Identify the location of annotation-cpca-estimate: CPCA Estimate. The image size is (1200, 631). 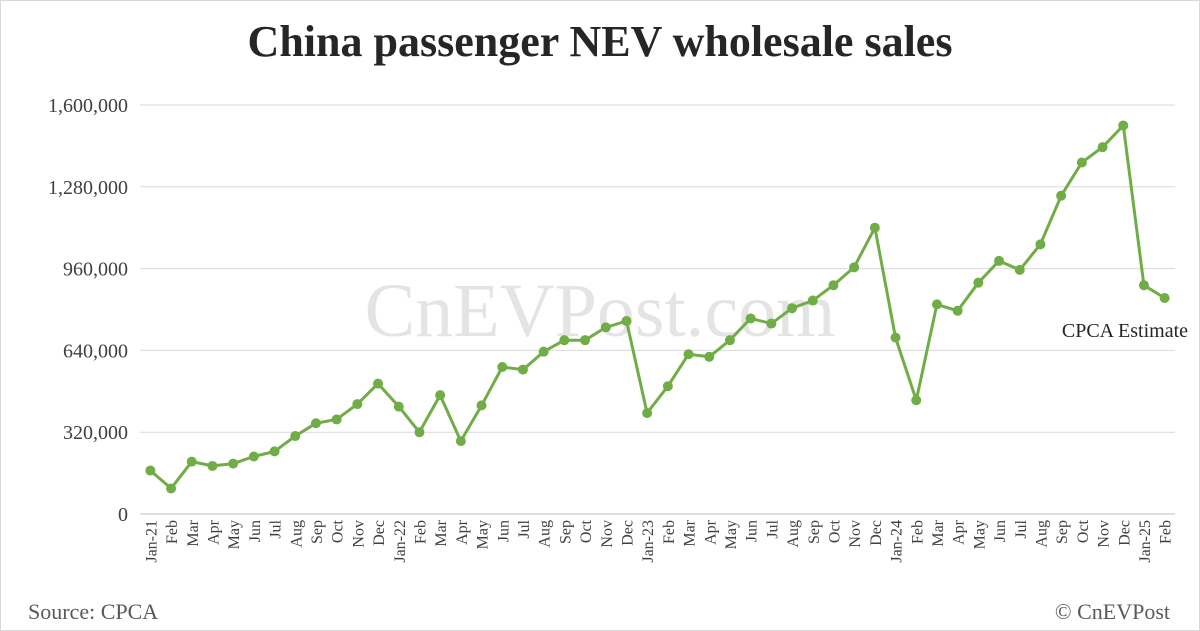
(1125, 331).